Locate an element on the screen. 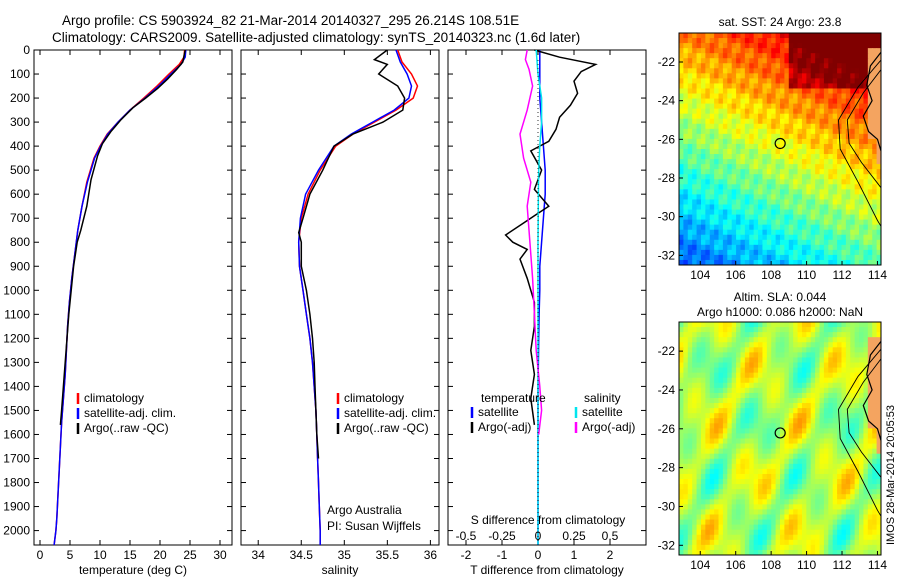 Image resolution: width=900 pixels, height=580 pixels. temperature-ytick-label: 700 is located at coordinates (20, 218).